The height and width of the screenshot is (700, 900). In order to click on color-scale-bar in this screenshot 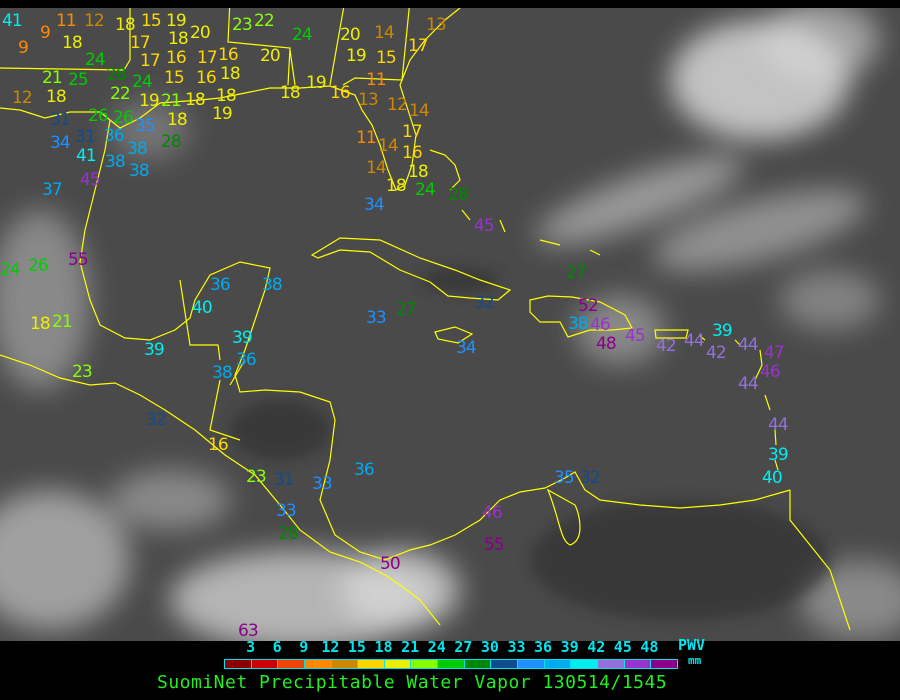, I will do `click(451, 664)`.